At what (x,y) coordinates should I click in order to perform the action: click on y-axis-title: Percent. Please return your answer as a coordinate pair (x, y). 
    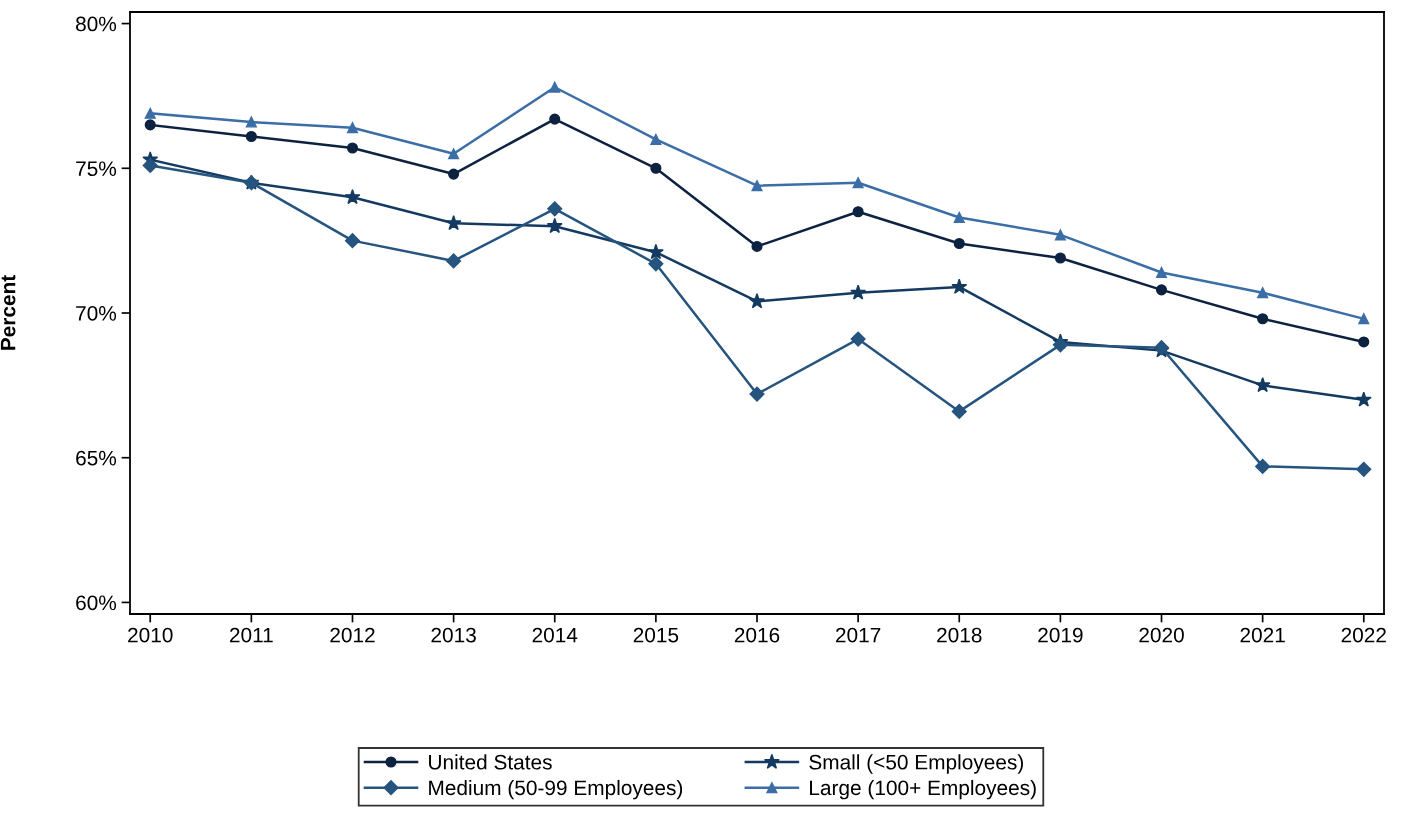
    Looking at the image, I should click on (8, 312).